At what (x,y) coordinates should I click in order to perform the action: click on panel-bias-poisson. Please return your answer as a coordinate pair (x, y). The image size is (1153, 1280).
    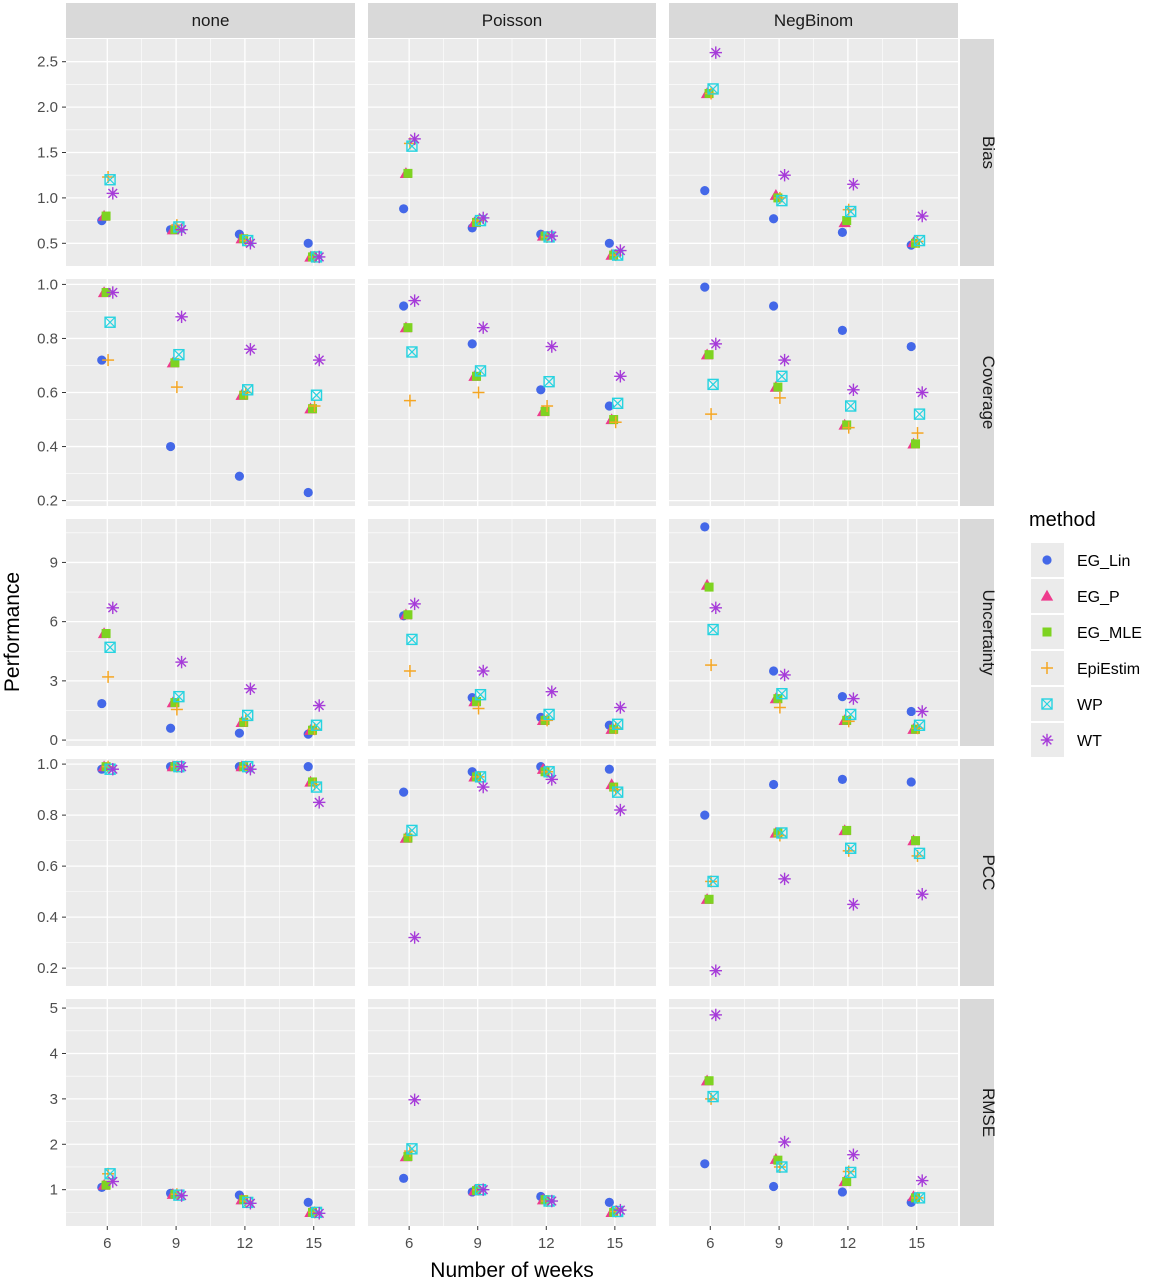
    Looking at the image, I should click on (512, 152).